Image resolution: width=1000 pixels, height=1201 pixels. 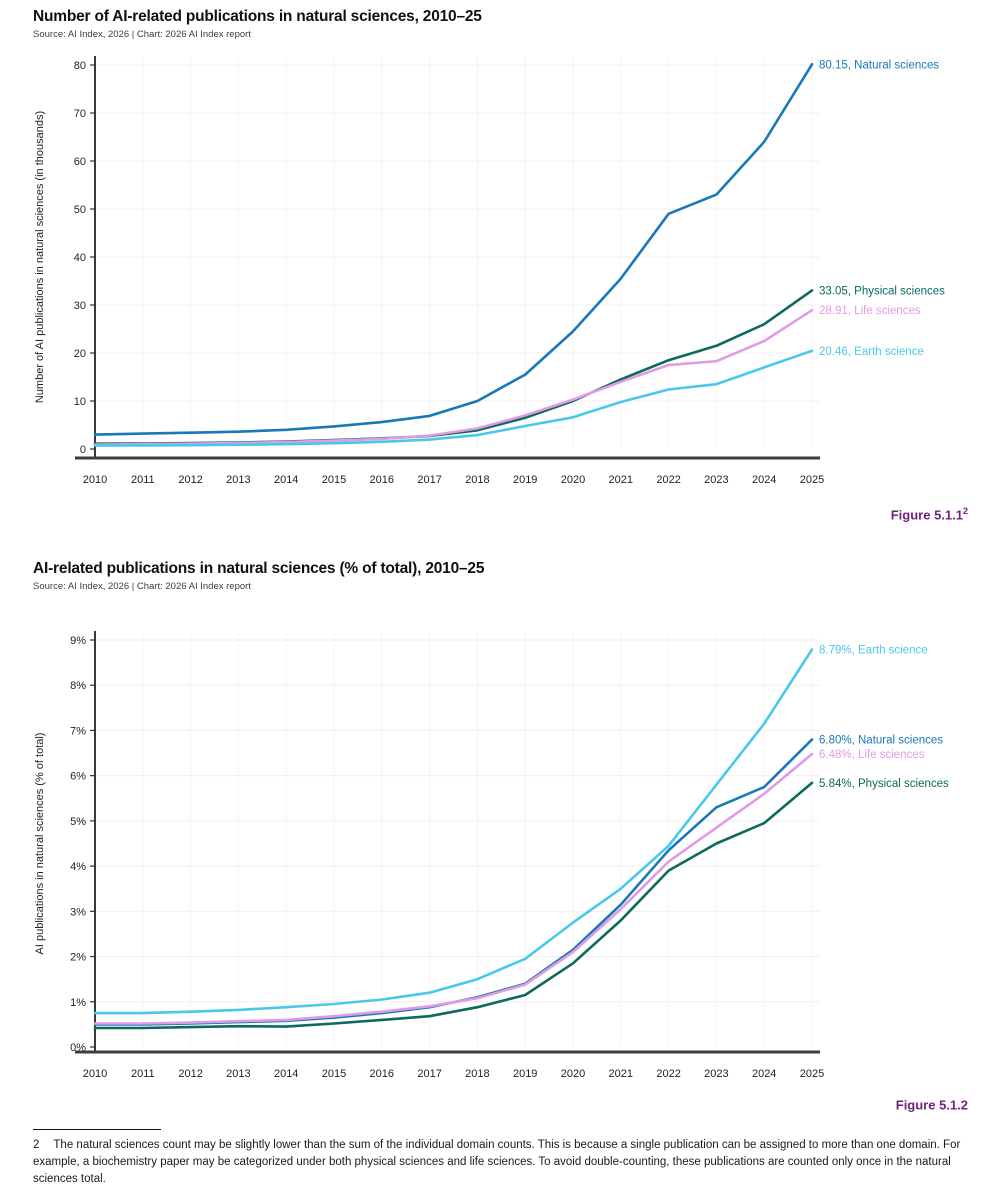 What do you see at coordinates (80, 66) in the screenshot?
I see `svg-text: 80` at bounding box center [80, 66].